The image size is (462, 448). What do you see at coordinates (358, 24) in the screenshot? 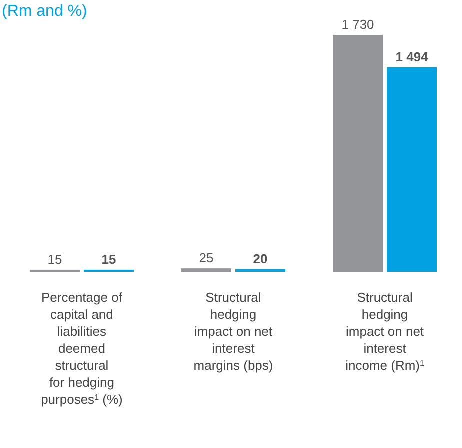
I see `data-label: 1 730` at bounding box center [358, 24].